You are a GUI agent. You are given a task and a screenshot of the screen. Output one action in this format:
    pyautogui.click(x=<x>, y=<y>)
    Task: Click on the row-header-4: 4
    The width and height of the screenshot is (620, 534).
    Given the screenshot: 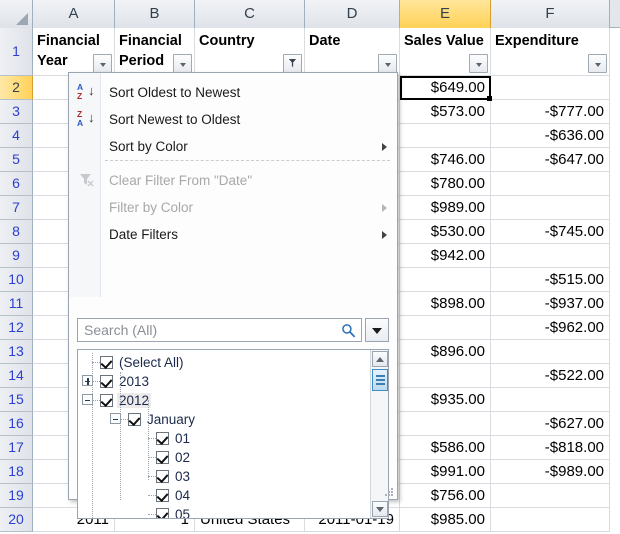 What is the action you would take?
    pyautogui.click(x=16, y=136)
    